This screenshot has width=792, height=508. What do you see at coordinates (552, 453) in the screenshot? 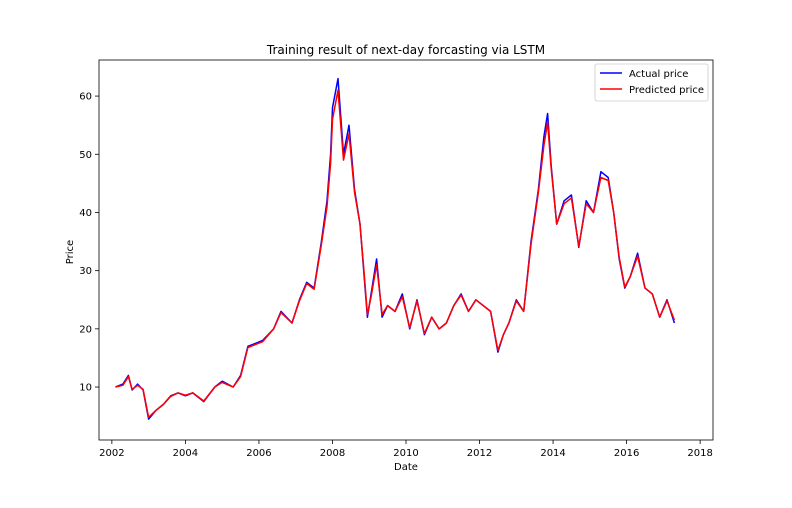
I see `x-tick-label: 2014` at bounding box center [552, 453].